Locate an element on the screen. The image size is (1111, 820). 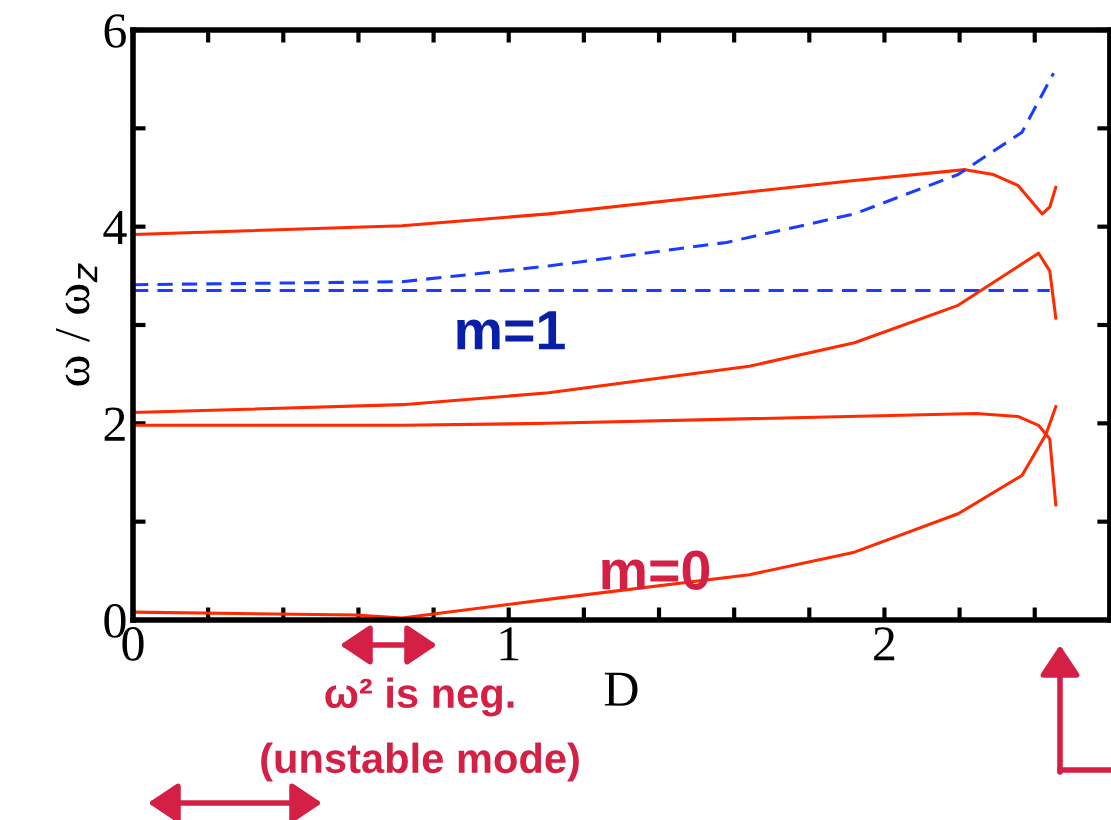
x-tick-label: 2 is located at coordinates (884, 644).